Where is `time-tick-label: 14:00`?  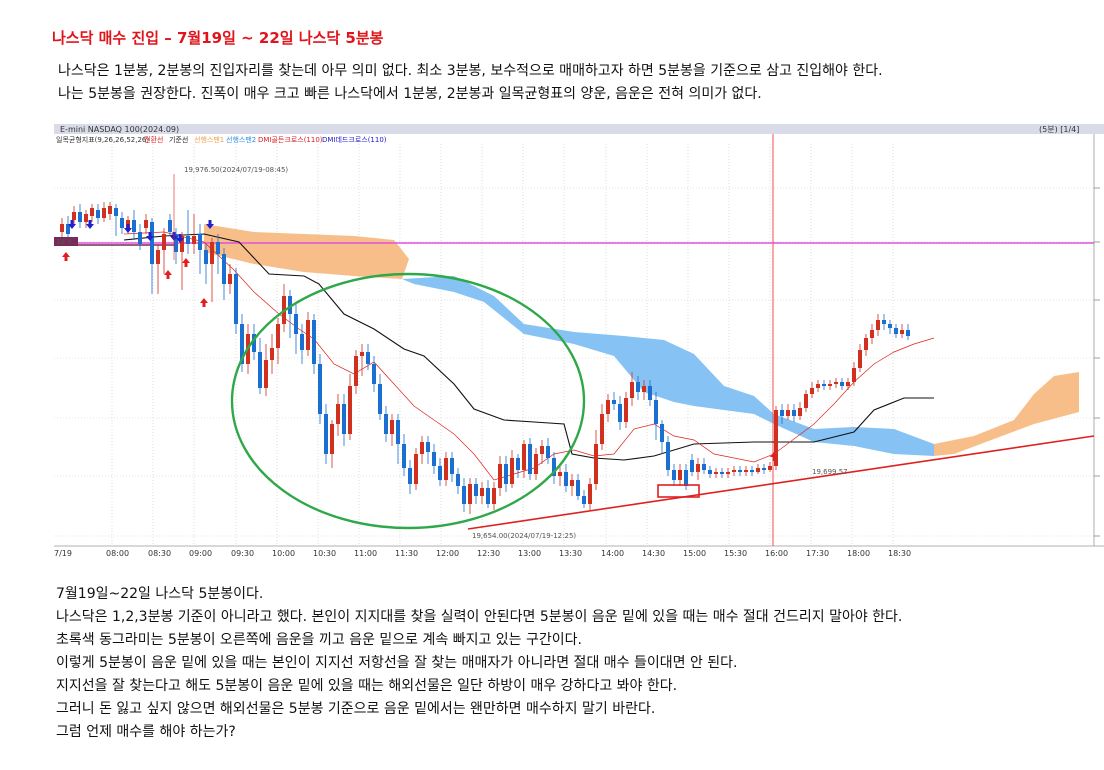 time-tick-label: 14:00 is located at coordinates (612, 553).